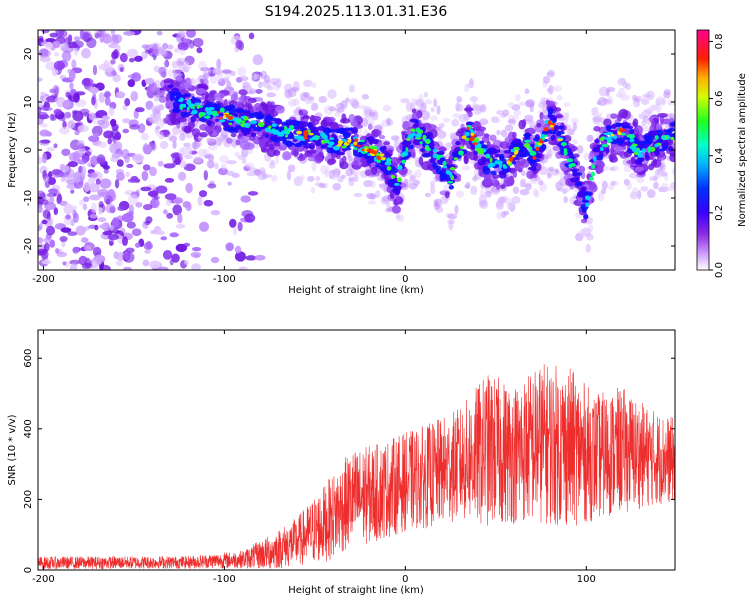 The width and height of the screenshot is (750, 600). I want to click on y-tick-label: 200, so click(28, 499).